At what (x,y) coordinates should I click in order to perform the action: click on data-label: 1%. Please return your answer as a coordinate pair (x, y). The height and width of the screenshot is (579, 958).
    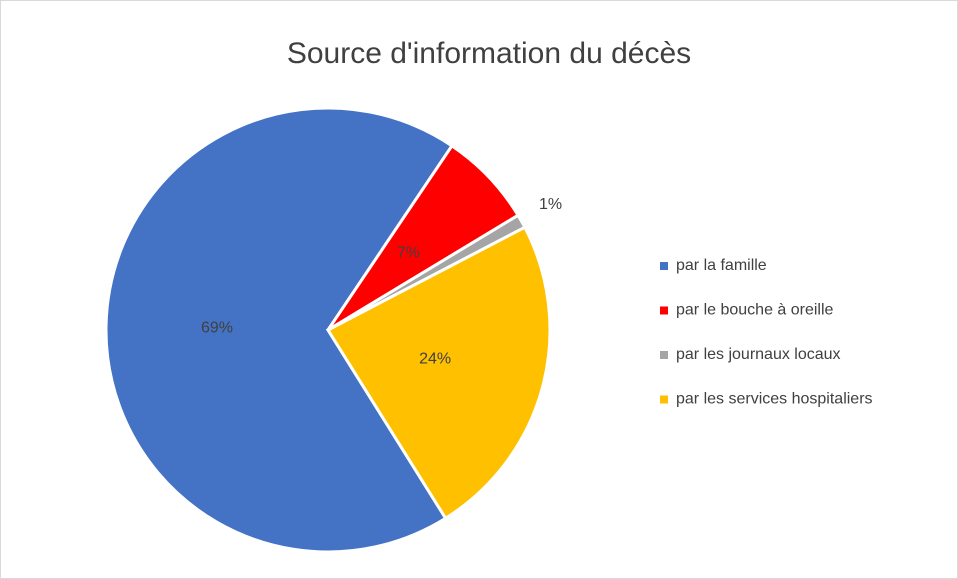
    Looking at the image, I should click on (550, 204).